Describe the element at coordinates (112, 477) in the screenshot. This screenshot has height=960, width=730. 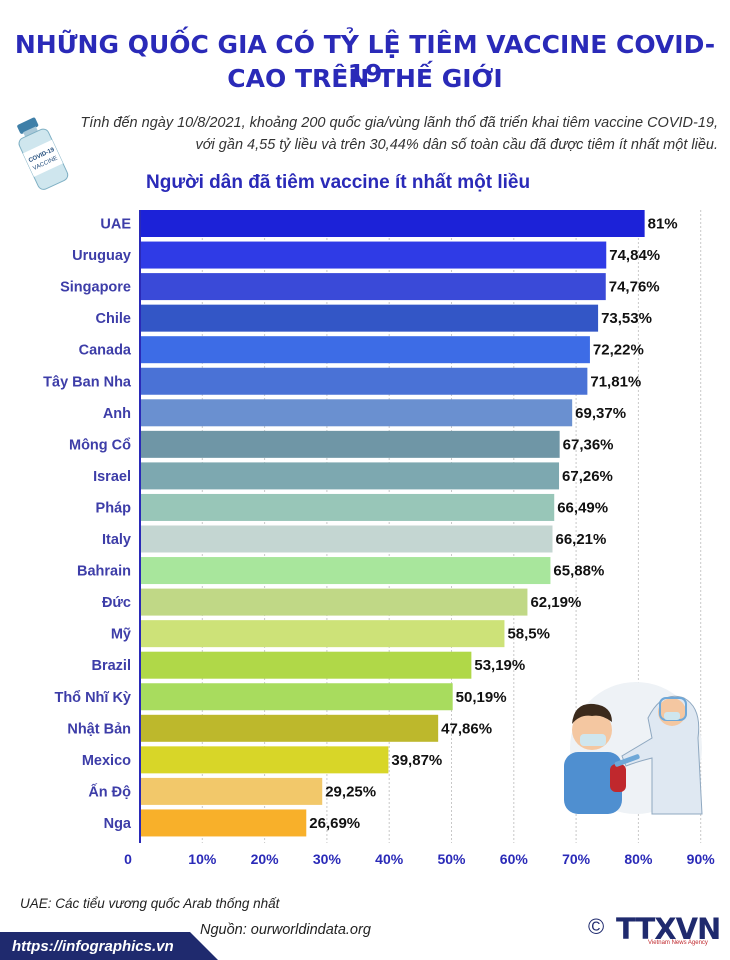
I see `category-label: Israel` at that location.